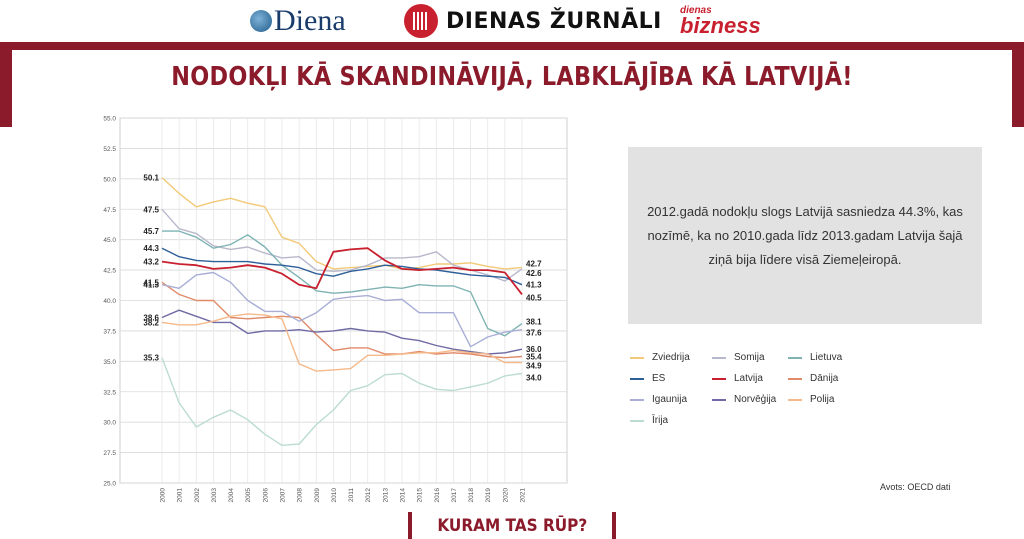  What do you see at coordinates (696, 10) in the screenshot?
I see `dienas-bizness-logo-top: dienas` at bounding box center [696, 10].